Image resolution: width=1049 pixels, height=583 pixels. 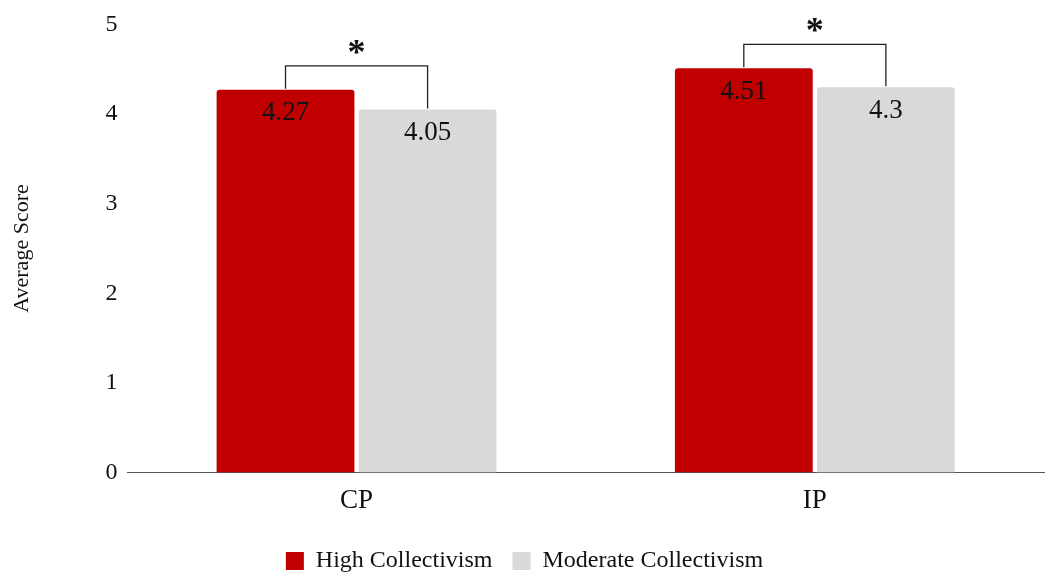 I want to click on data-label: 4.3, so click(x=886, y=108).